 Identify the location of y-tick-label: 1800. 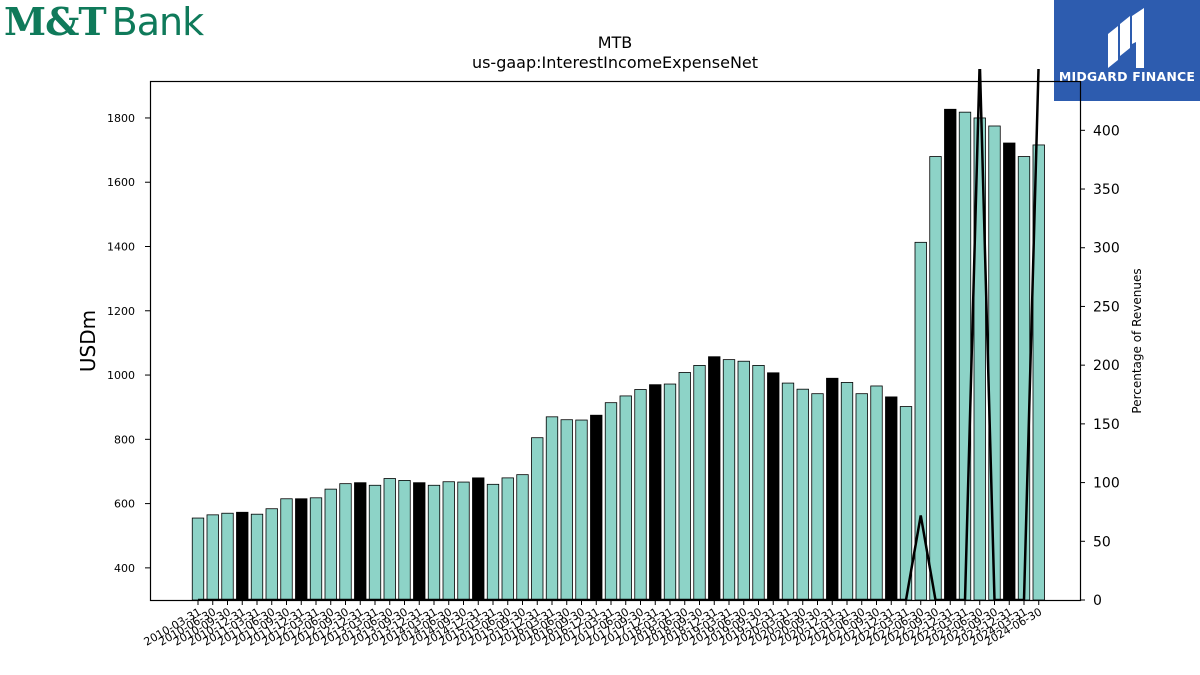
(121, 118).